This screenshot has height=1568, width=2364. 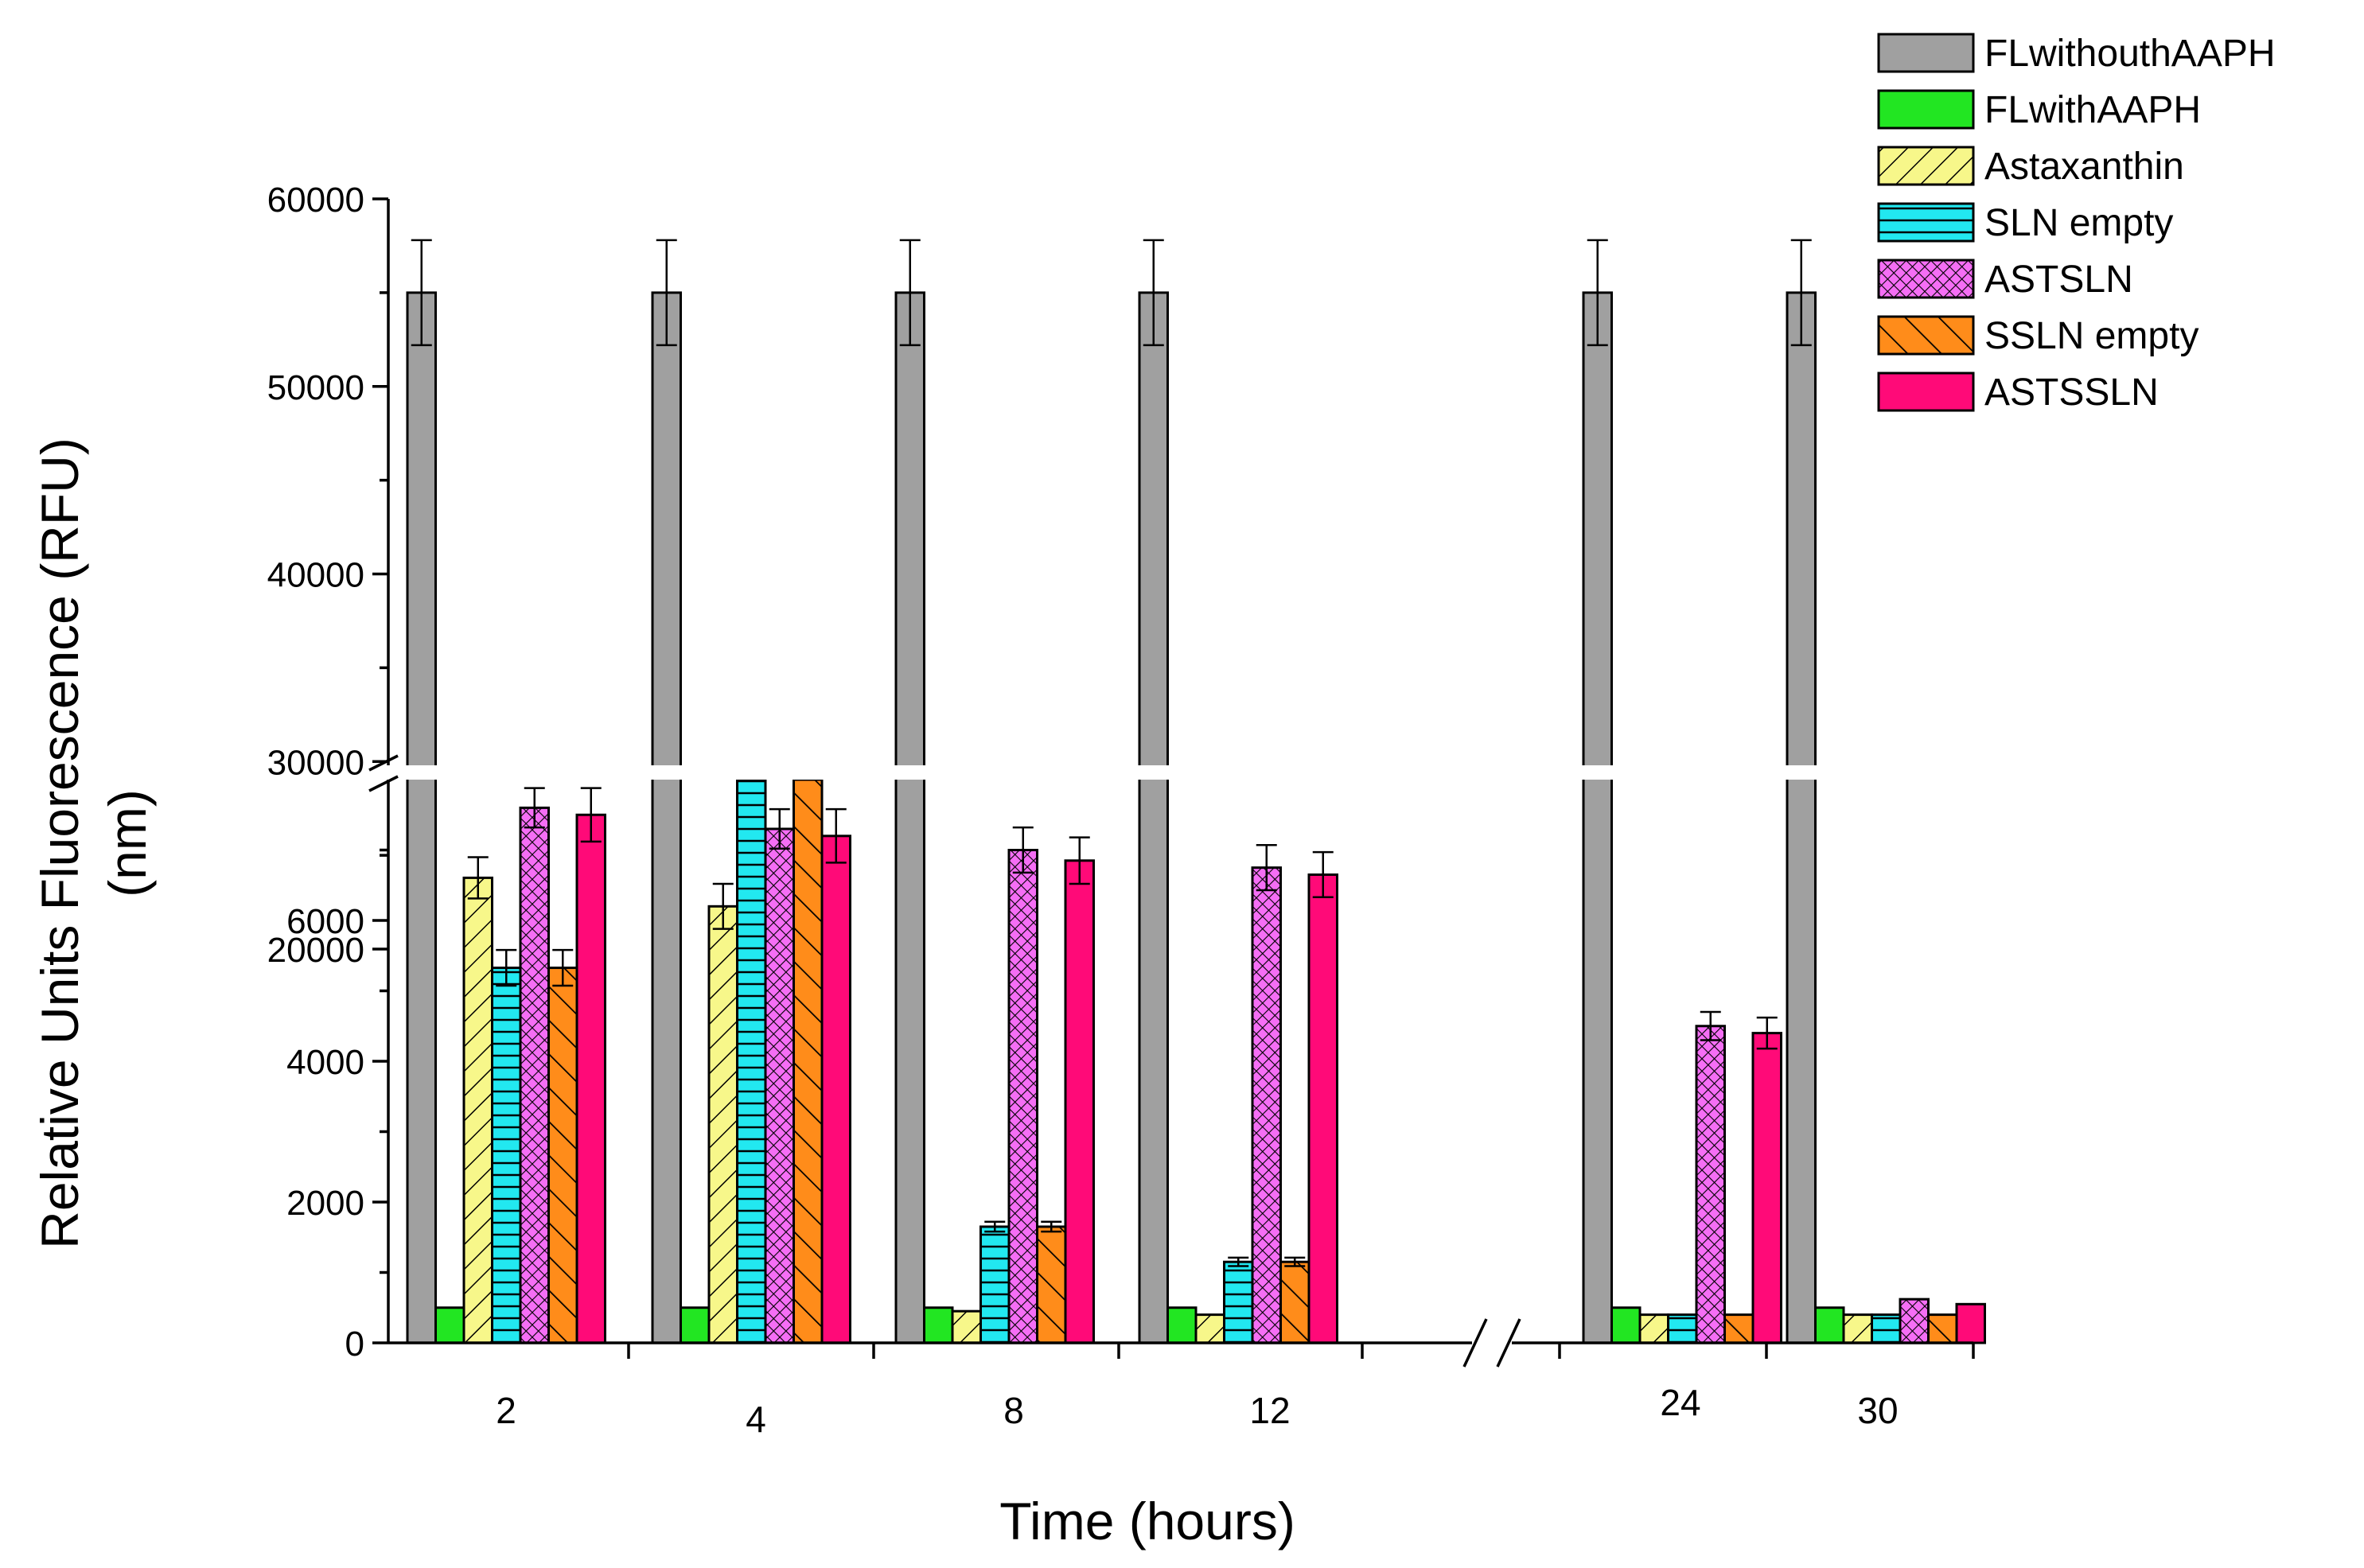 What do you see at coordinates (127, 843) in the screenshot?
I see `y-axis-label-line2: (nm)` at bounding box center [127, 843].